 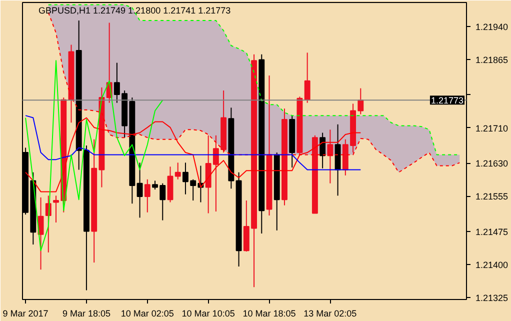 What do you see at coordinates (492, 163) in the screenshot?
I see `y-tick-label: 1.21630` at bounding box center [492, 163].